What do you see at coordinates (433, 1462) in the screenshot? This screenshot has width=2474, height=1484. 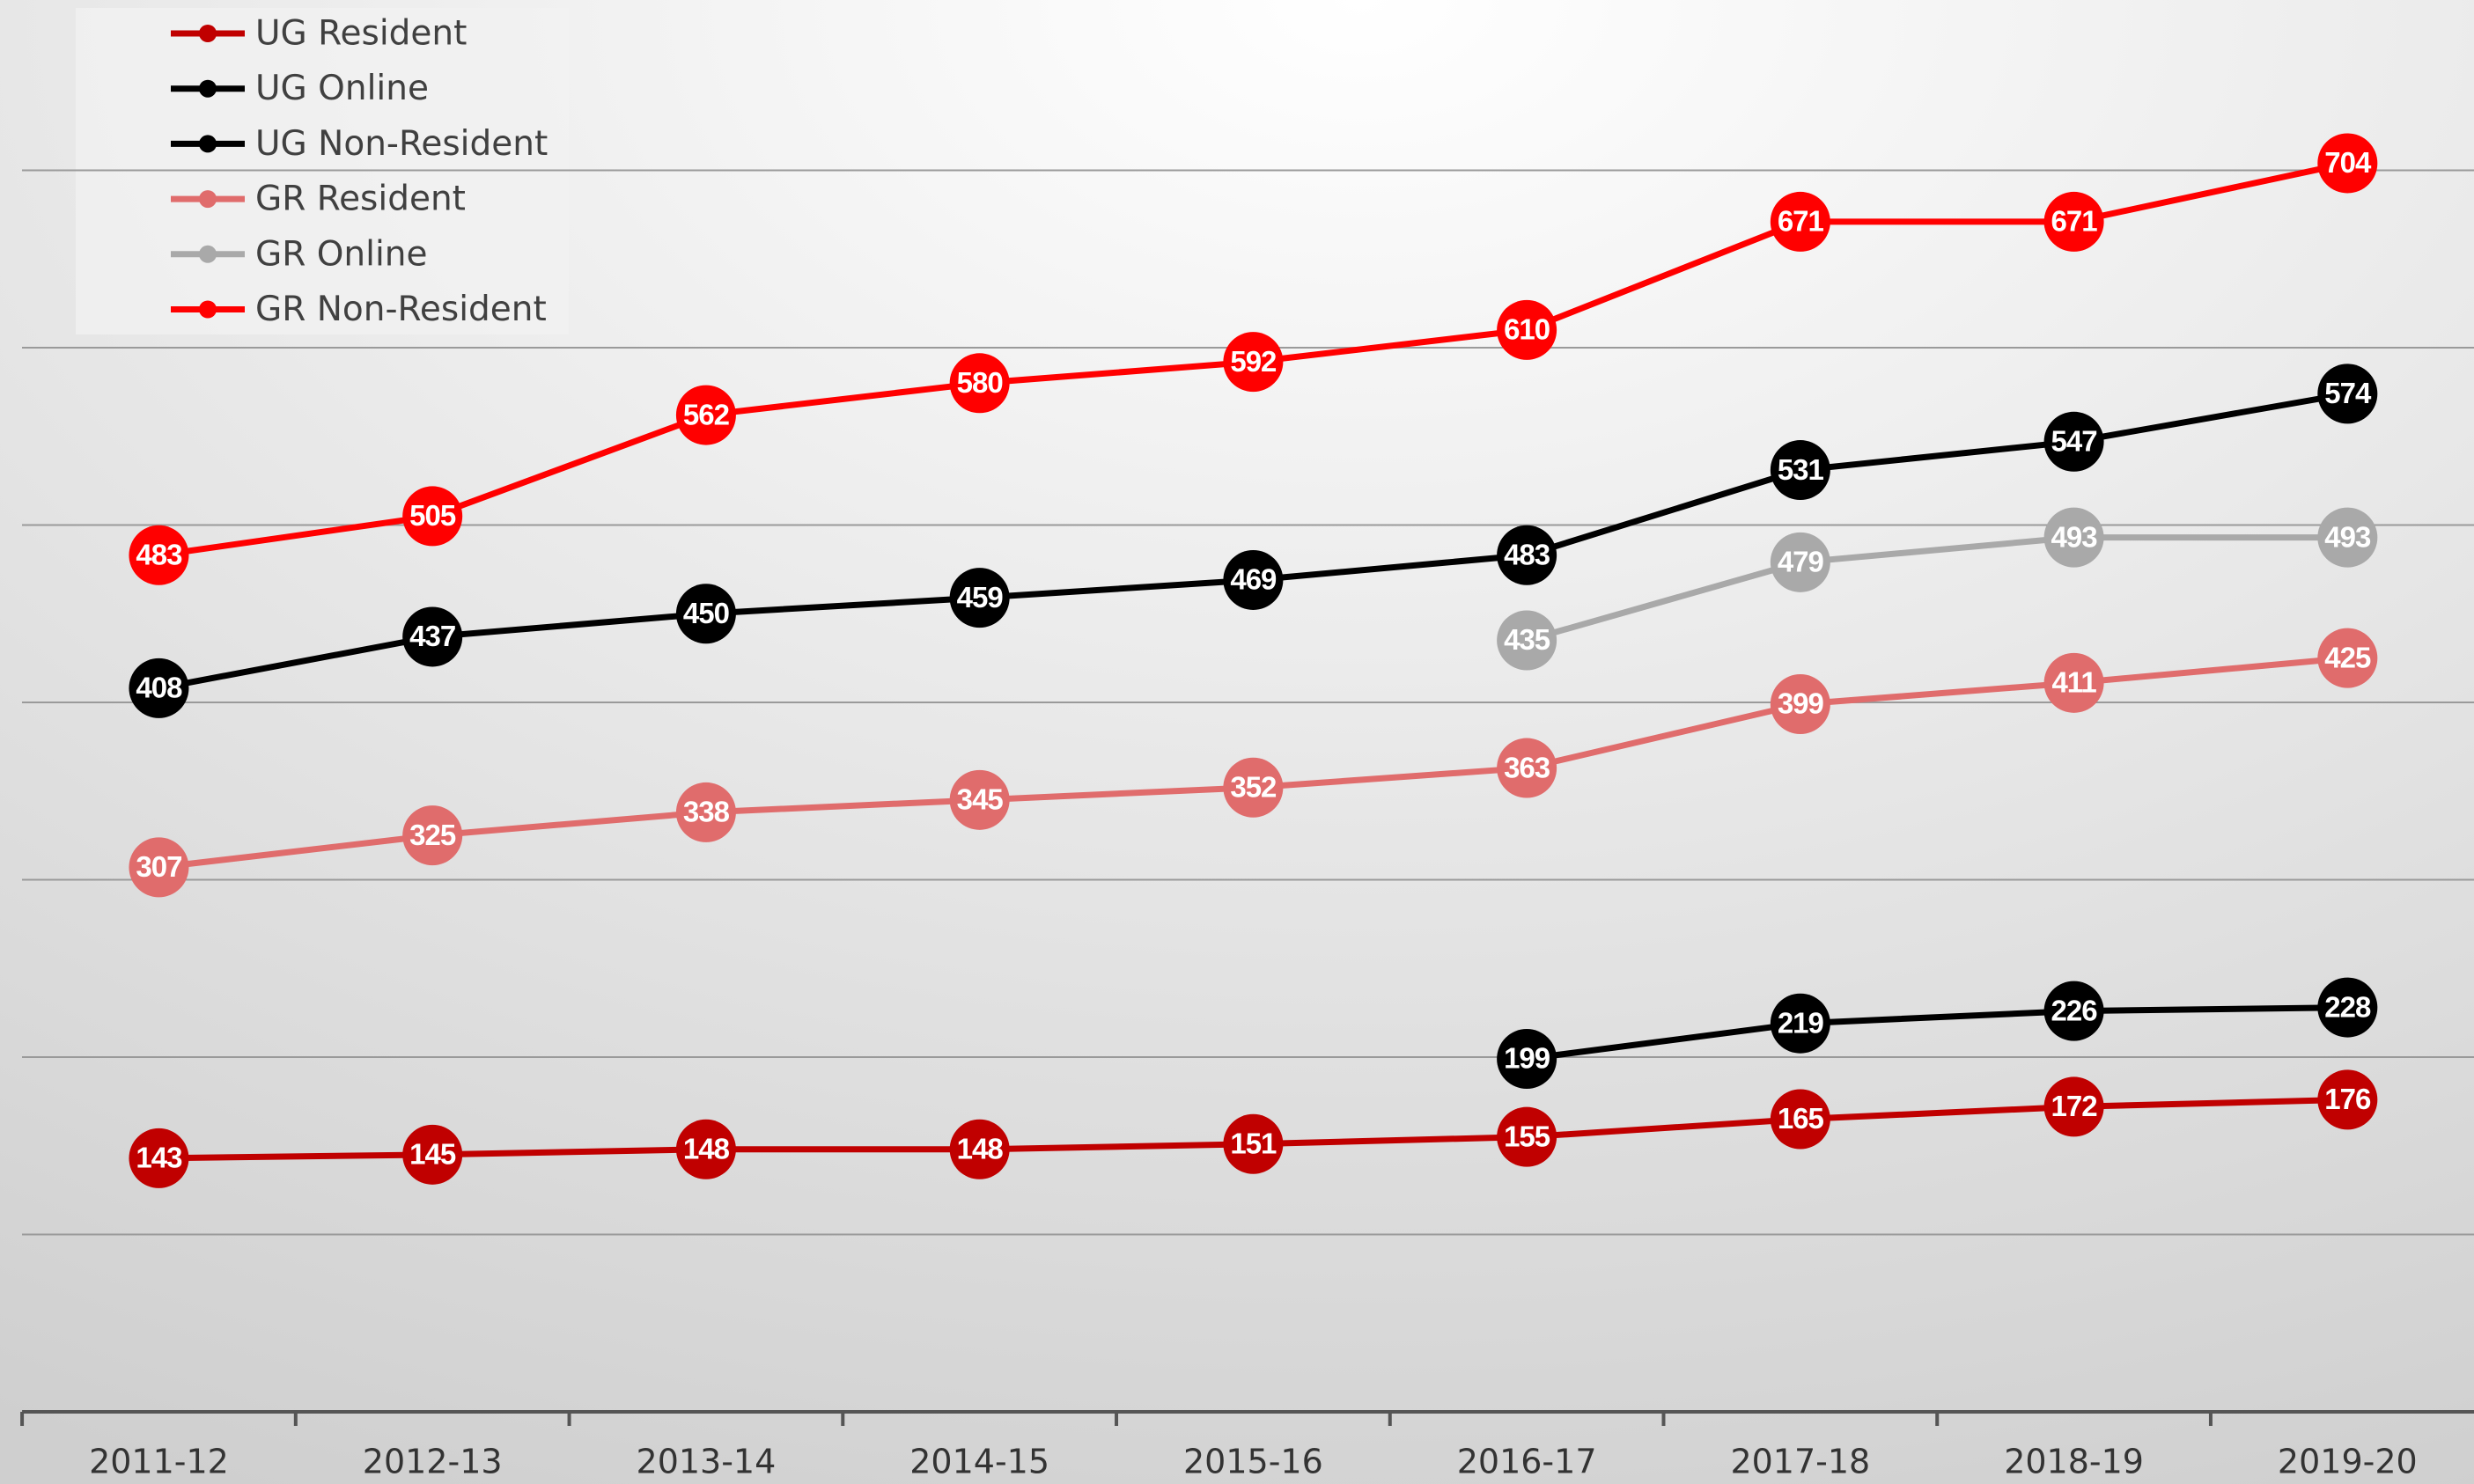 I see `x-tick-label: 2012-13` at bounding box center [433, 1462].